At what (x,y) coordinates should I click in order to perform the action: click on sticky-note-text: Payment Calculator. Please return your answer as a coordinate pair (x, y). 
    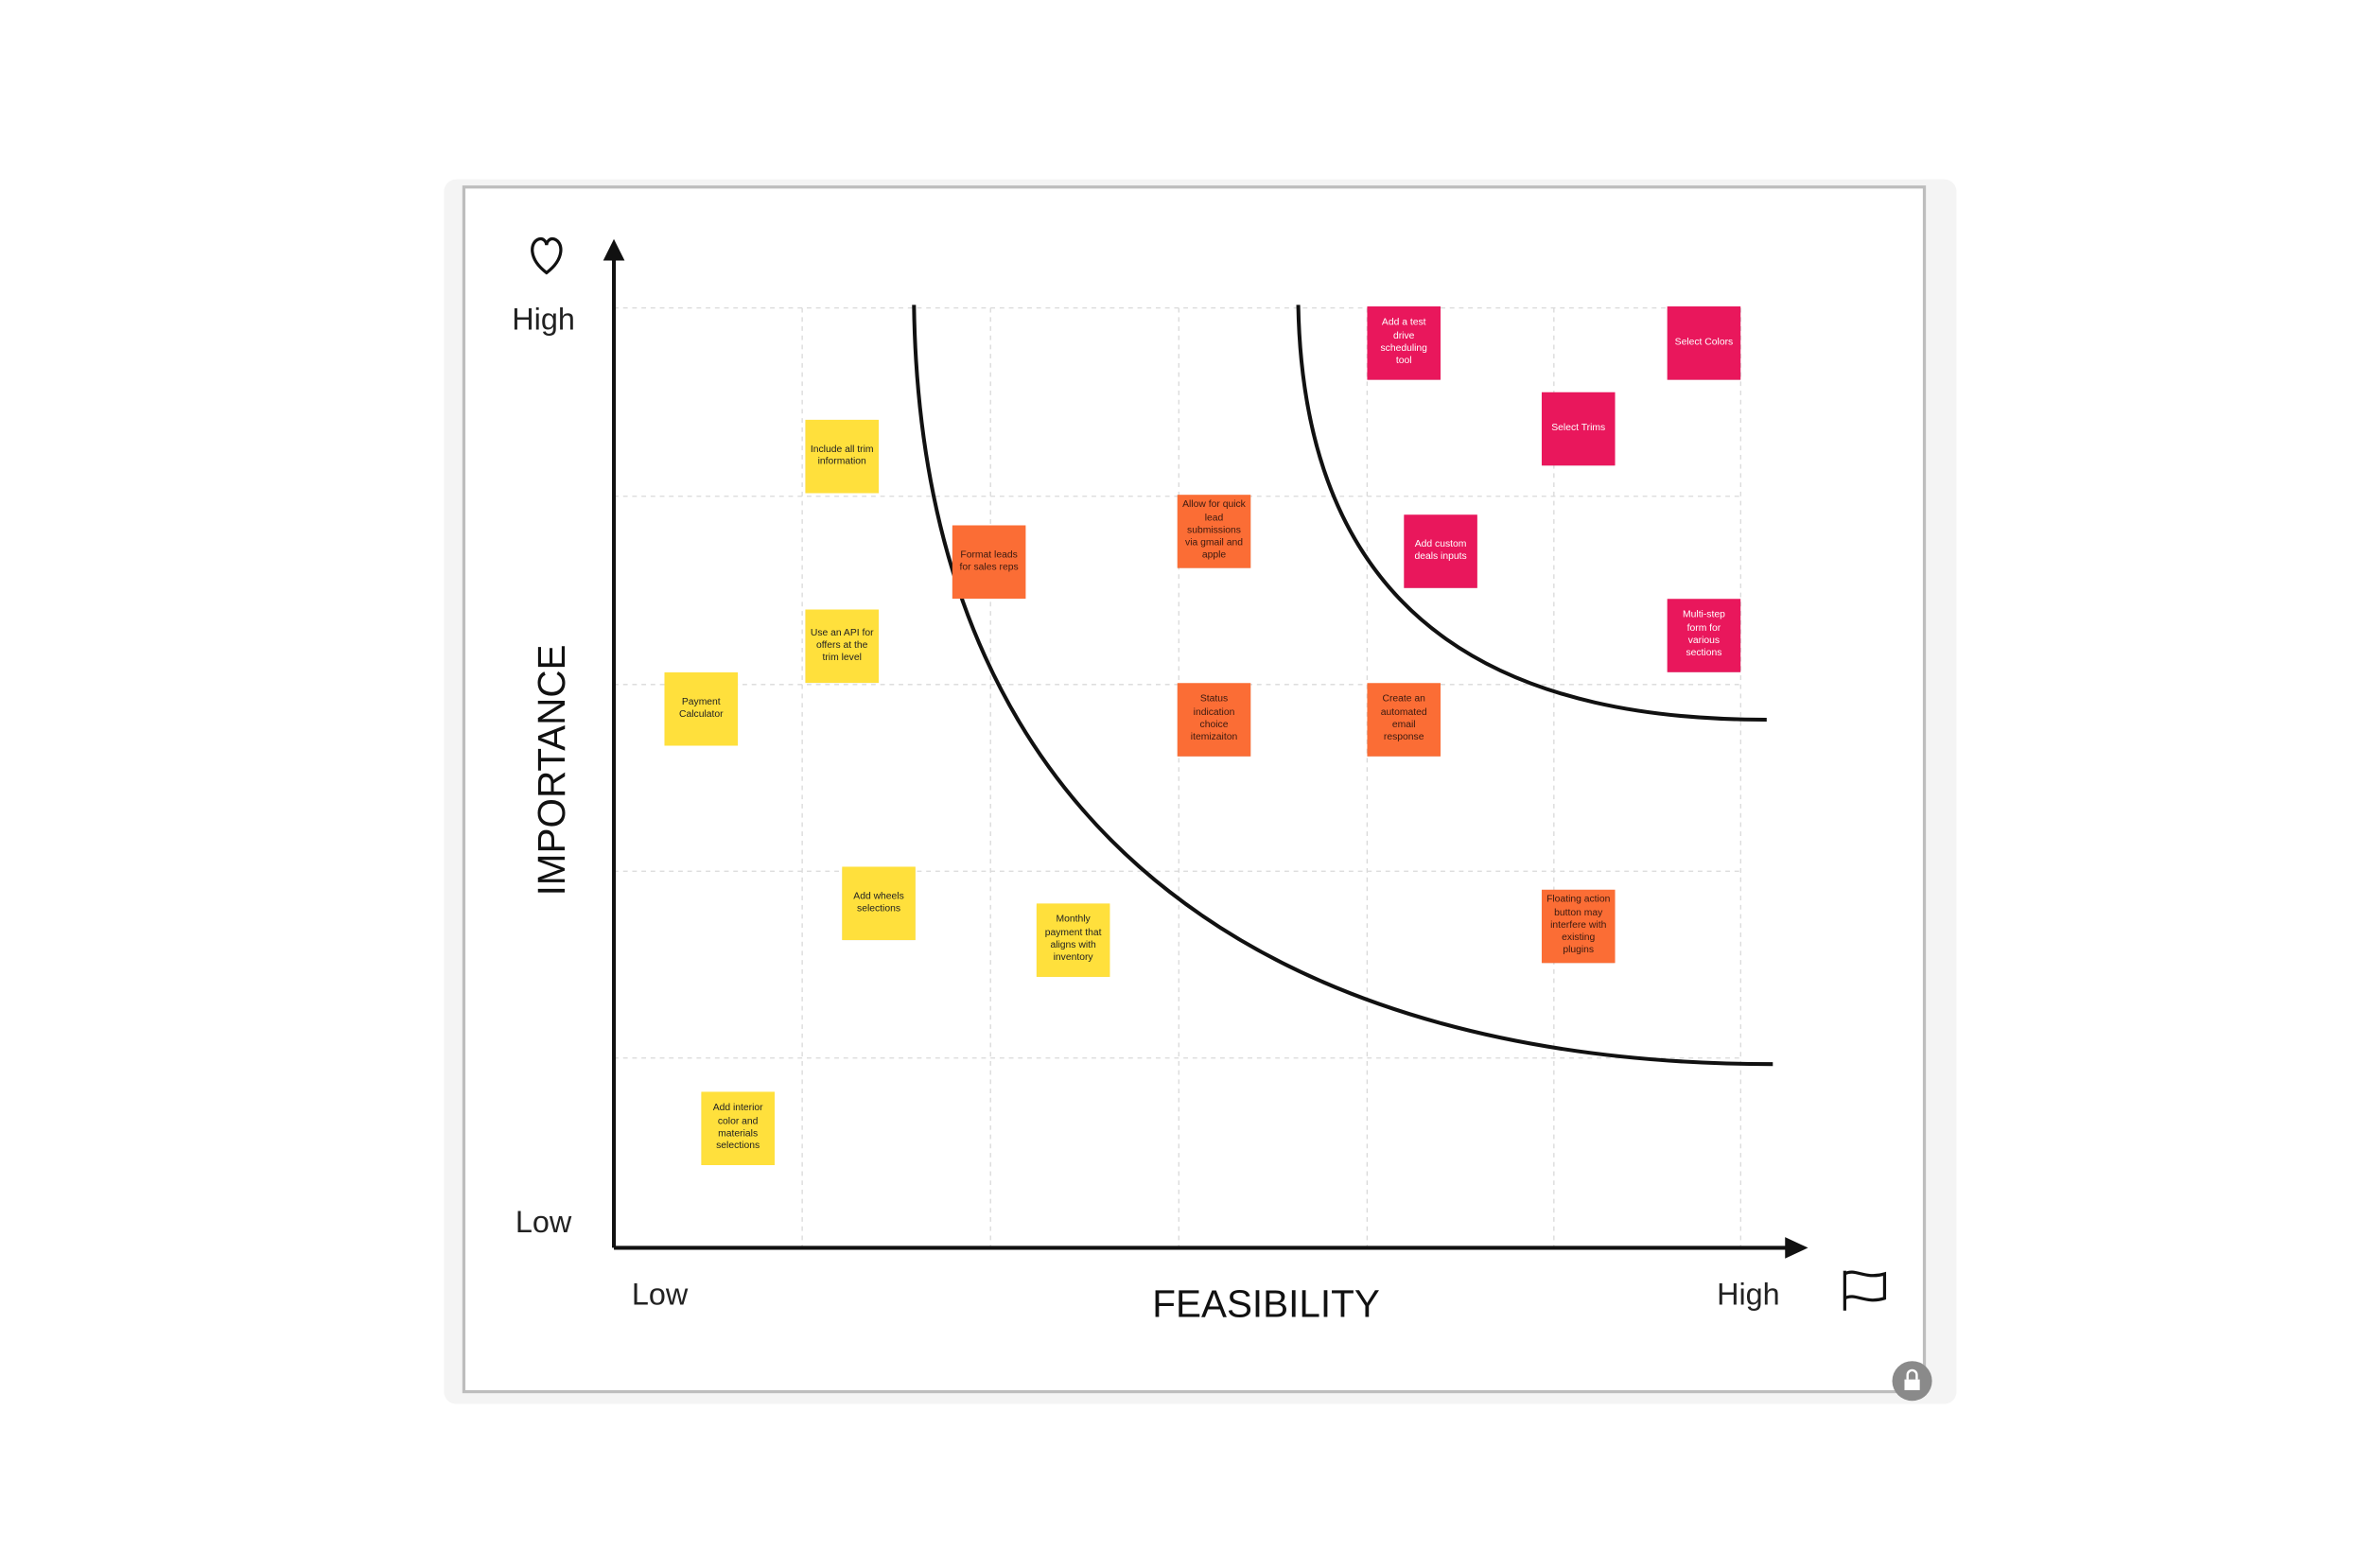
    Looking at the image, I should click on (702, 708).